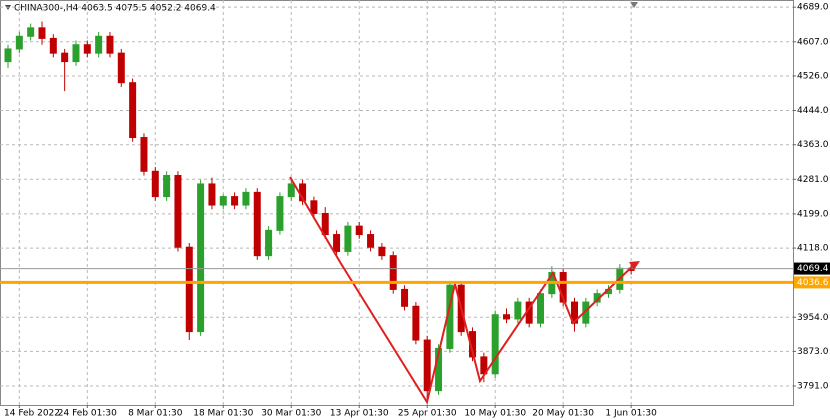 This screenshot has width=830, height=420. Describe the element at coordinates (813, 8) in the screenshot. I see `y-tick-label: 4689.0` at that location.